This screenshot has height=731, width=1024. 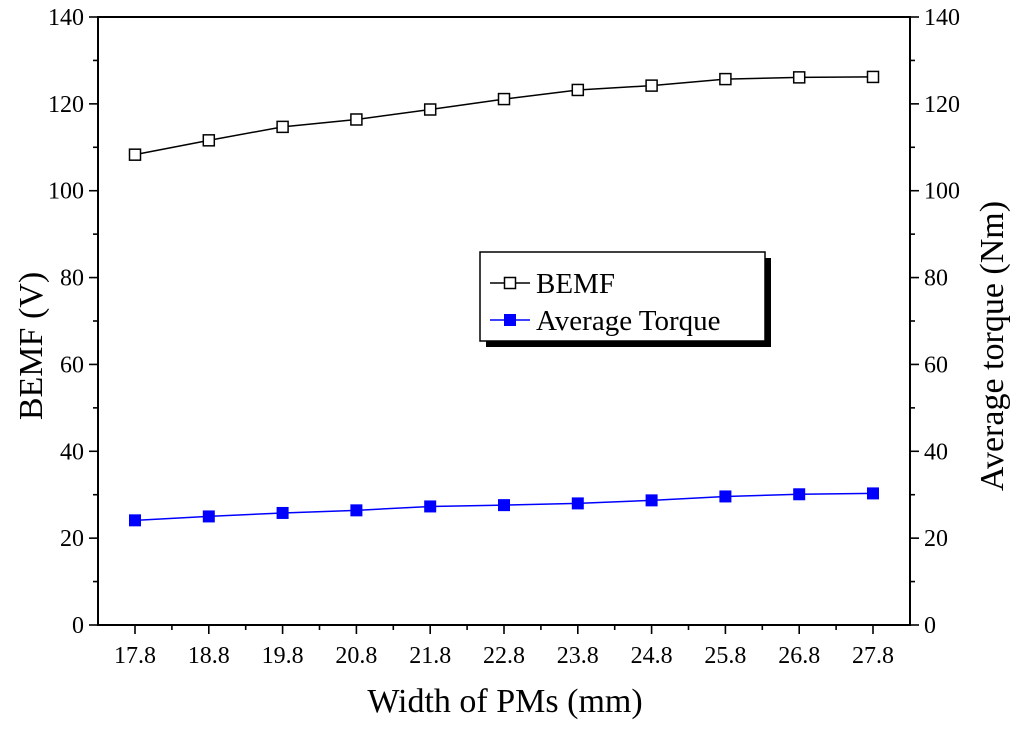 I want to click on x-tick-label: 21.8, so click(x=430, y=656).